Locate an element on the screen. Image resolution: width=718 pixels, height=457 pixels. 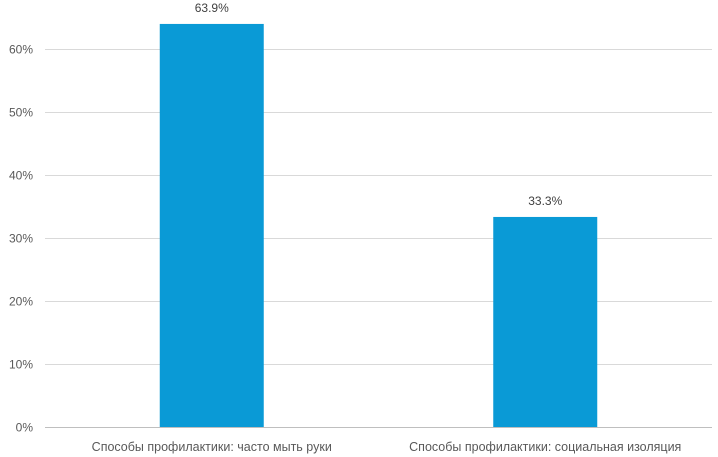
x-category-label: Способы профилактики: часто мыть руки is located at coordinates (212, 447).